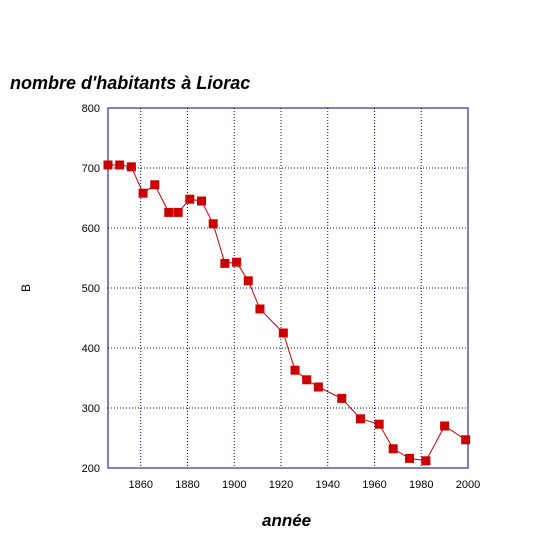 This screenshot has height=540, width=540. I want to click on y-tick-label: 300, so click(91, 409).